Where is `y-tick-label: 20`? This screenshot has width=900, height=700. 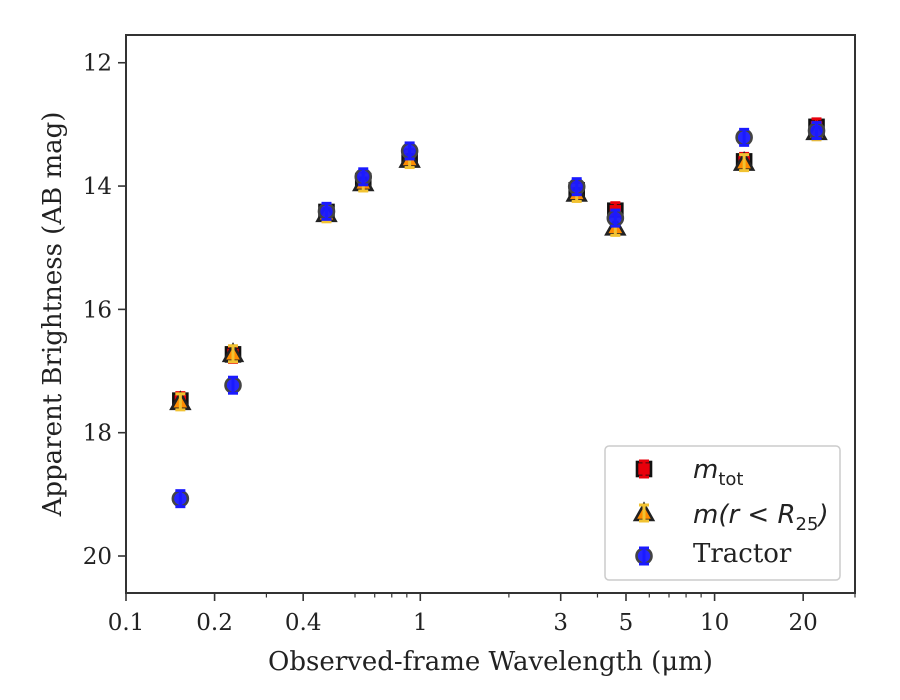 y-tick-label: 20 is located at coordinates (97, 557).